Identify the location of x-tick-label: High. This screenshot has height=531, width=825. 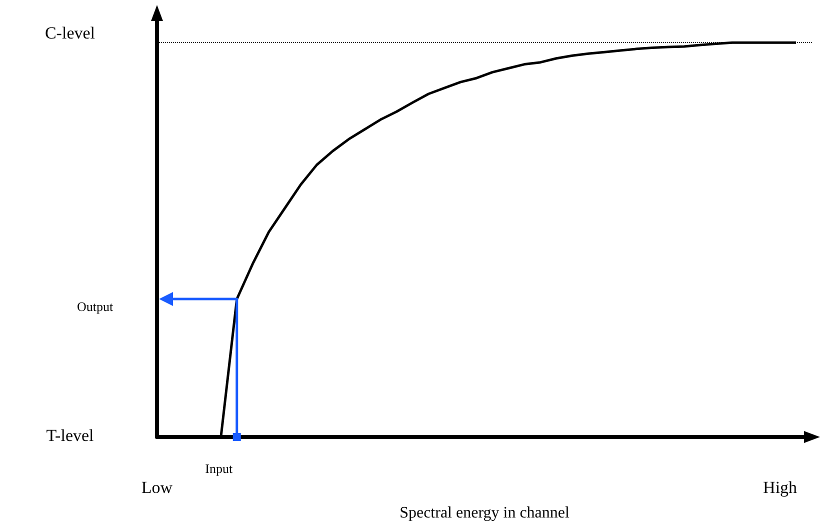
(780, 487).